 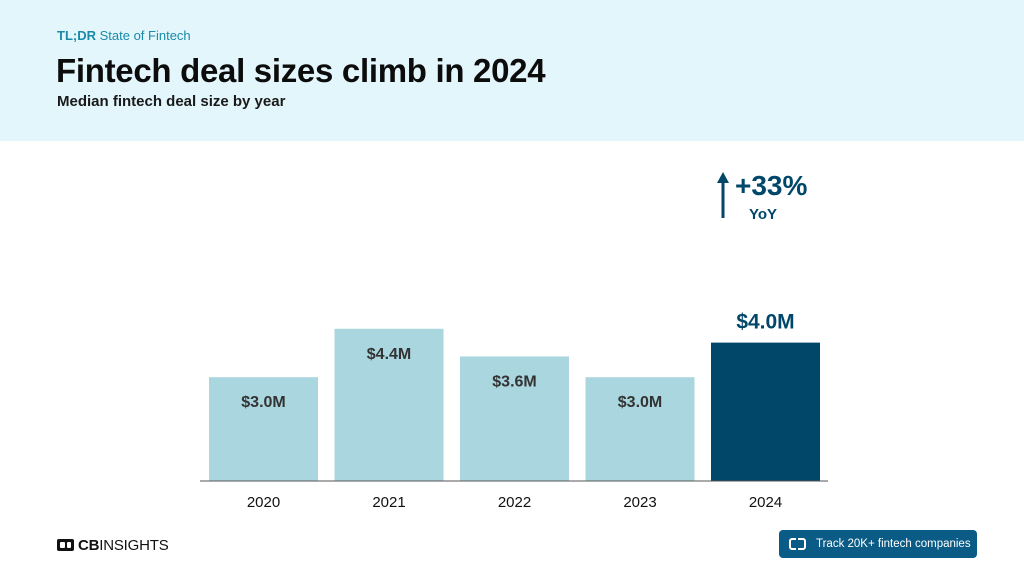 I want to click on track-companies-button: Track 20K+ fintech companies, so click(x=878, y=544).